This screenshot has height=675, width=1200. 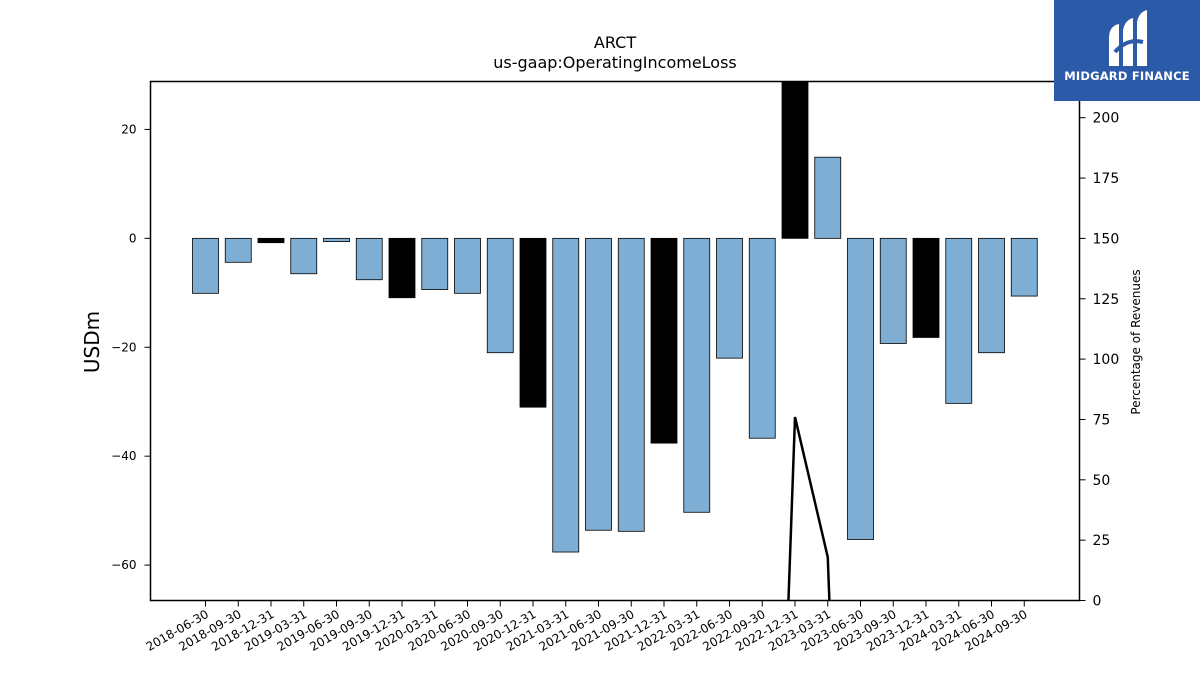 What do you see at coordinates (1106, 300) in the screenshot?
I see `y2-tick-label: 125` at bounding box center [1106, 300].